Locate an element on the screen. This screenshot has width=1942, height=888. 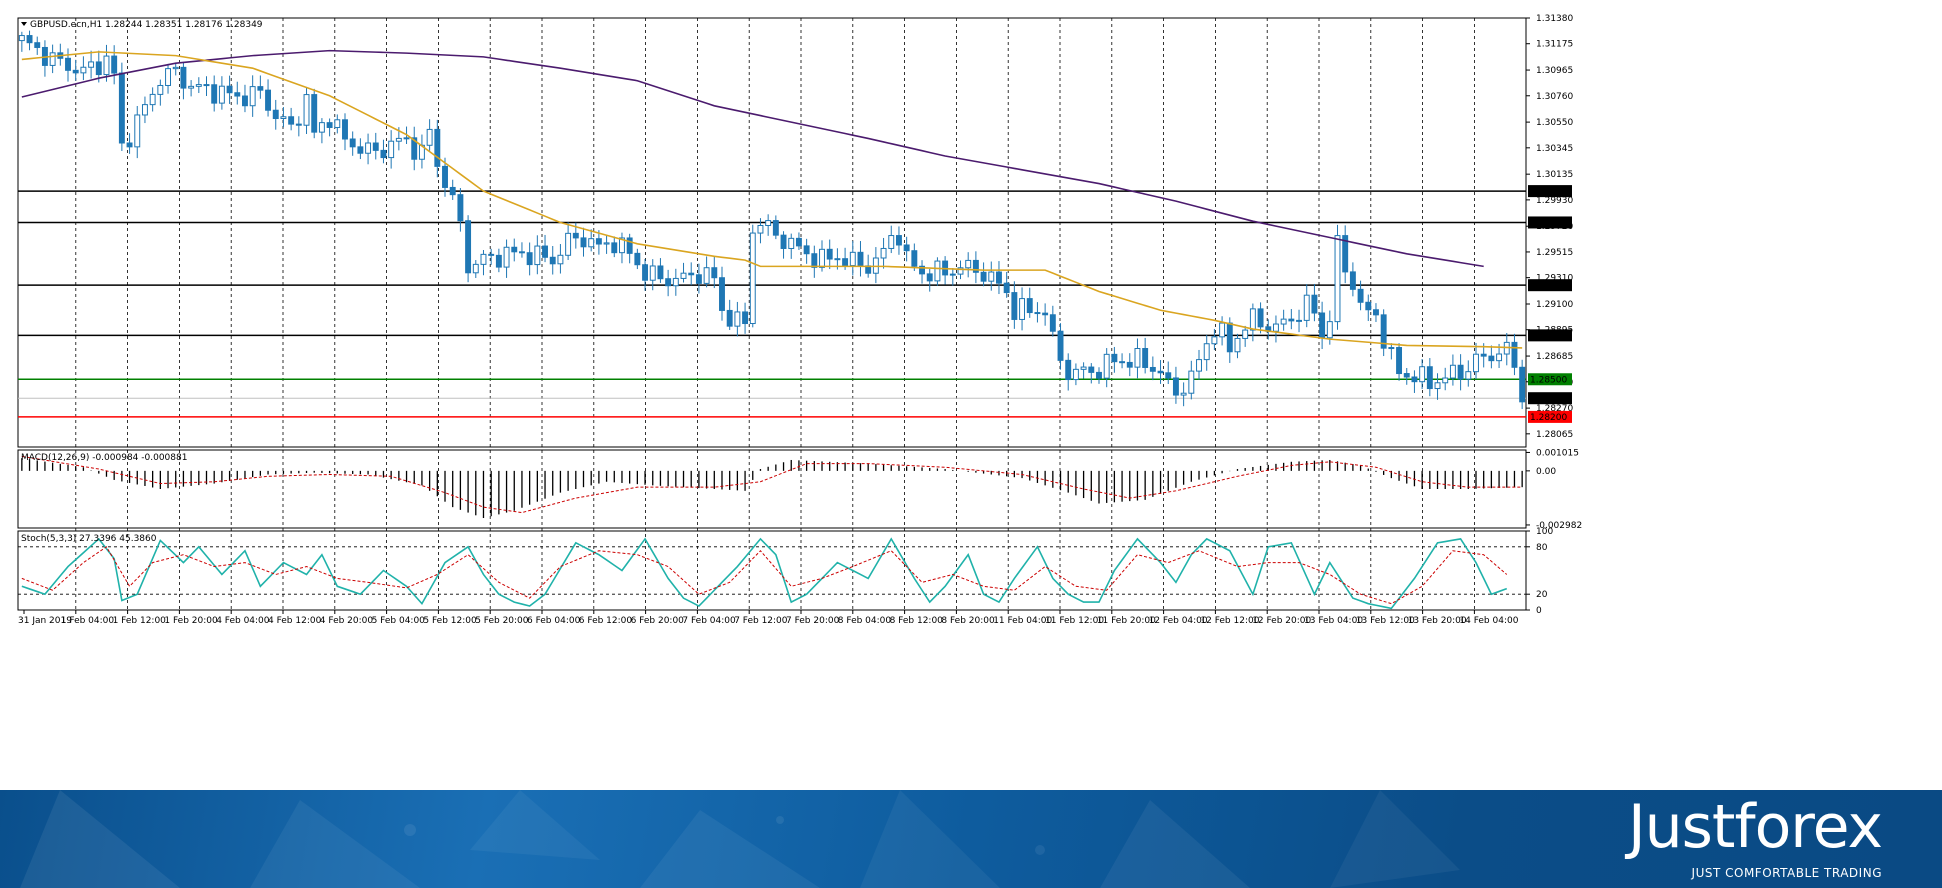
macd-signal-line is located at coordinates (772, 484).